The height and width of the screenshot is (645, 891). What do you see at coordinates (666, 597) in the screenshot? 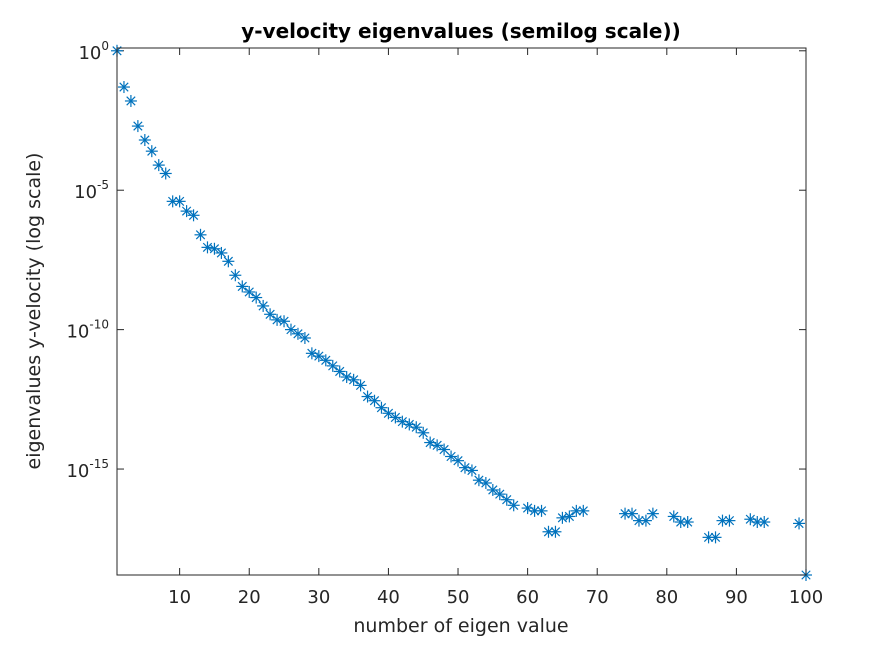
I see `x-tick-label: 80` at bounding box center [666, 597].